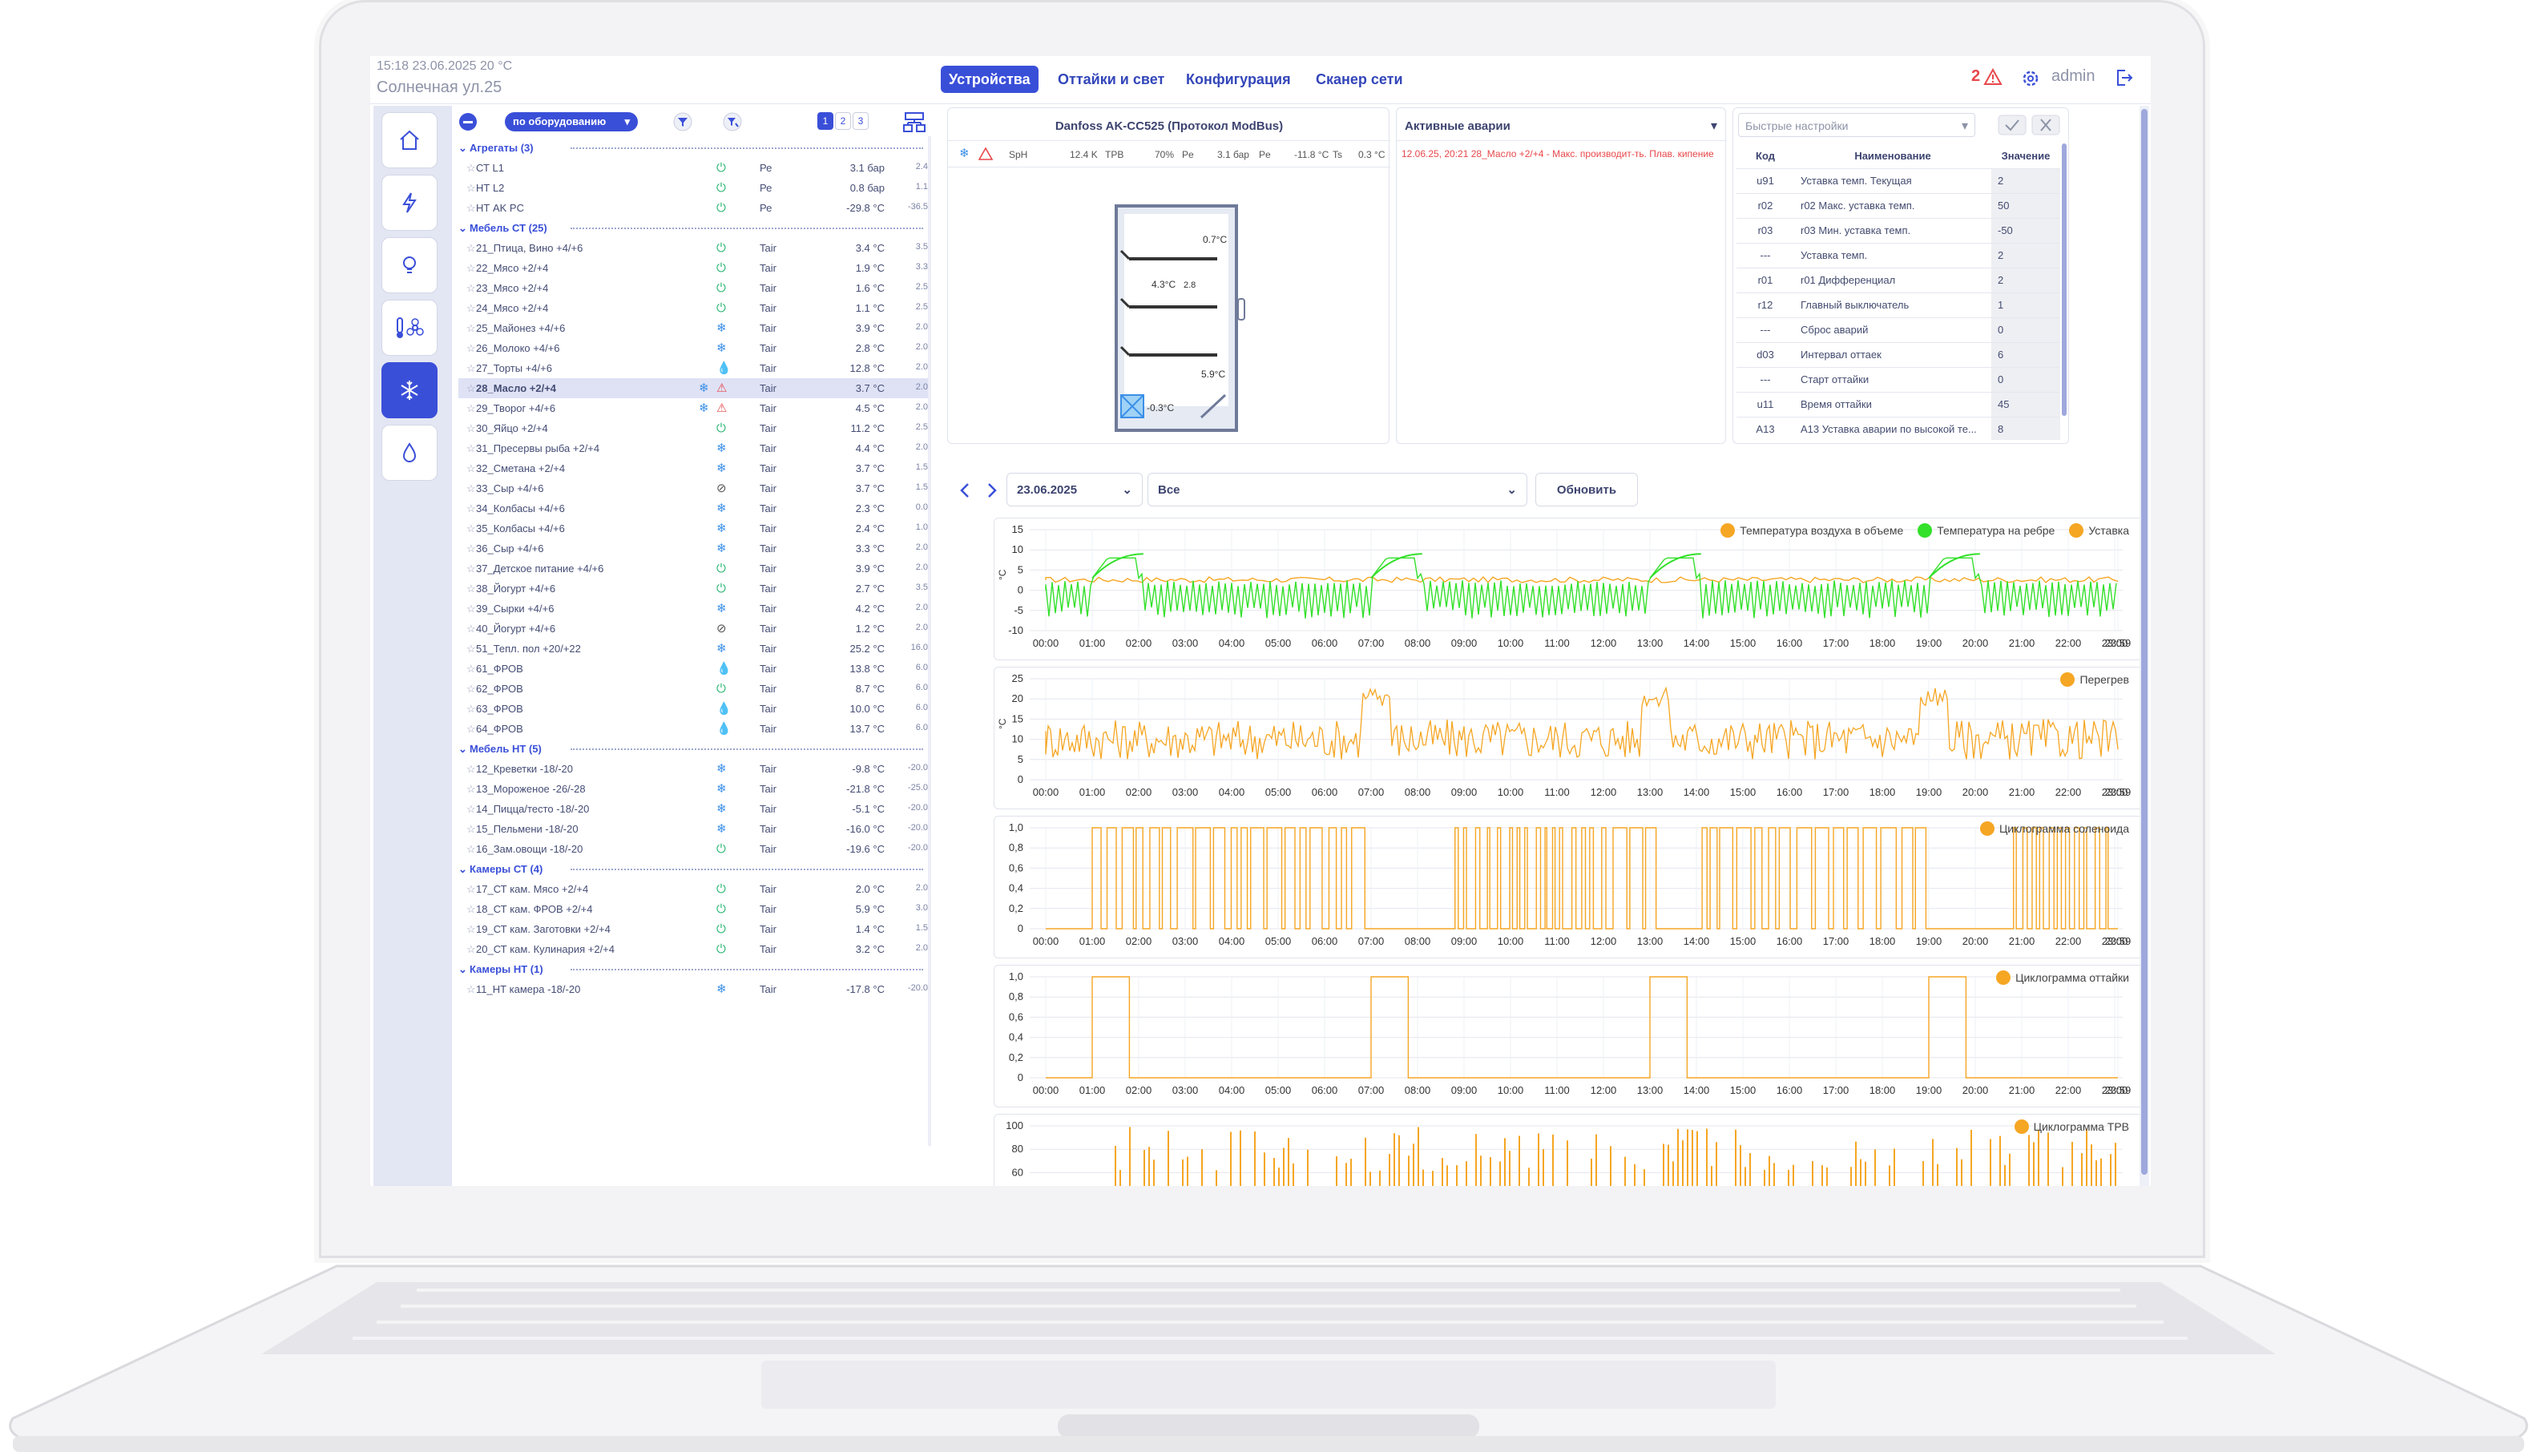  What do you see at coordinates (2073, 76) in the screenshot?
I see `user-name: admin` at bounding box center [2073, 76].